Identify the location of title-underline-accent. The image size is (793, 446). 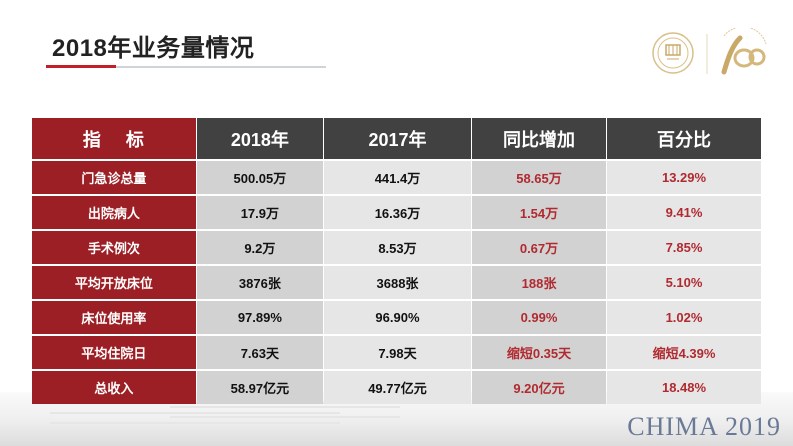
(81, 66).